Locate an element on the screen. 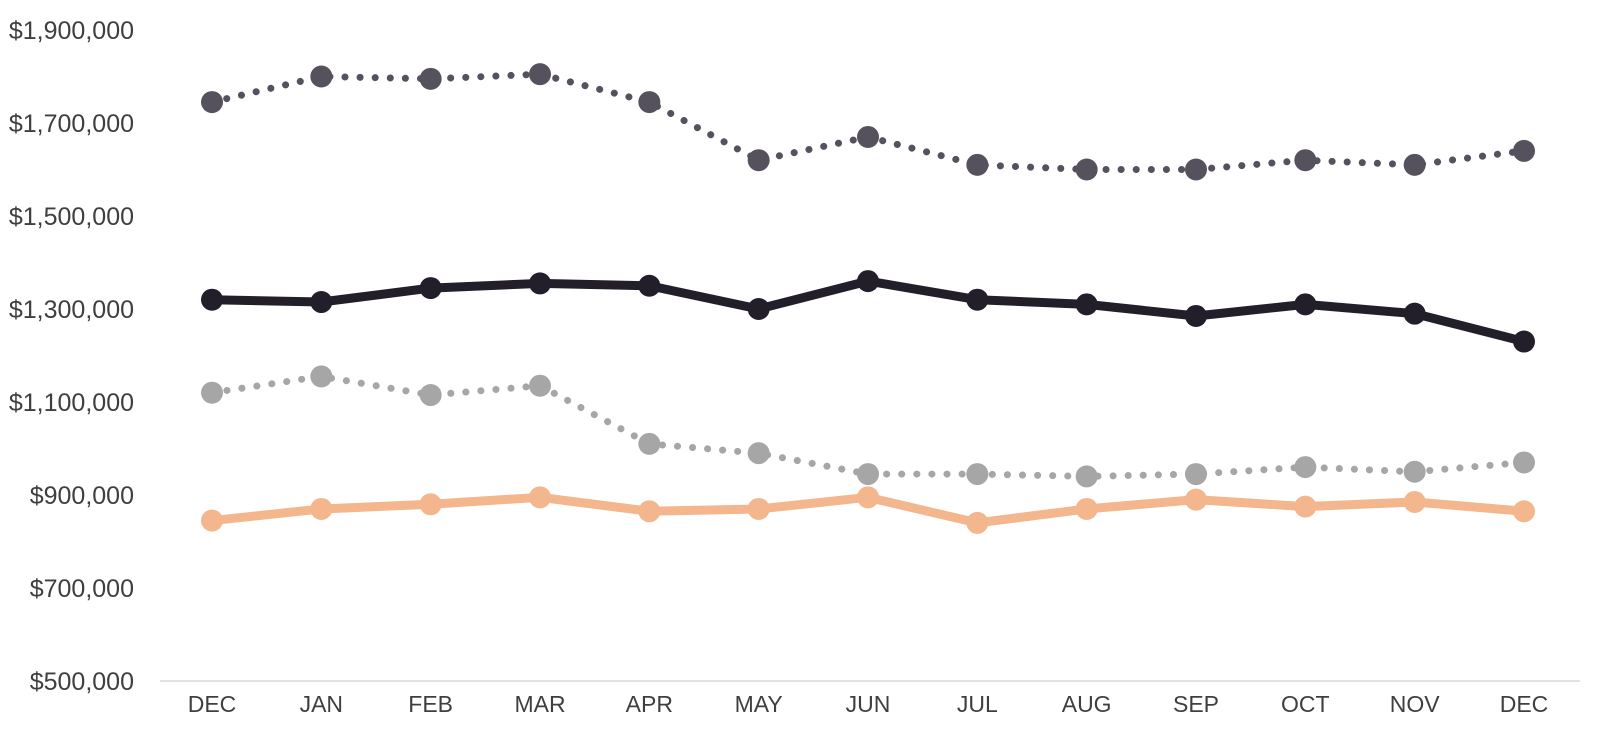 The width and height of the screenshot is (1604, 748). x-axis-tick-label: JUN is located at coordinates (868, 704).